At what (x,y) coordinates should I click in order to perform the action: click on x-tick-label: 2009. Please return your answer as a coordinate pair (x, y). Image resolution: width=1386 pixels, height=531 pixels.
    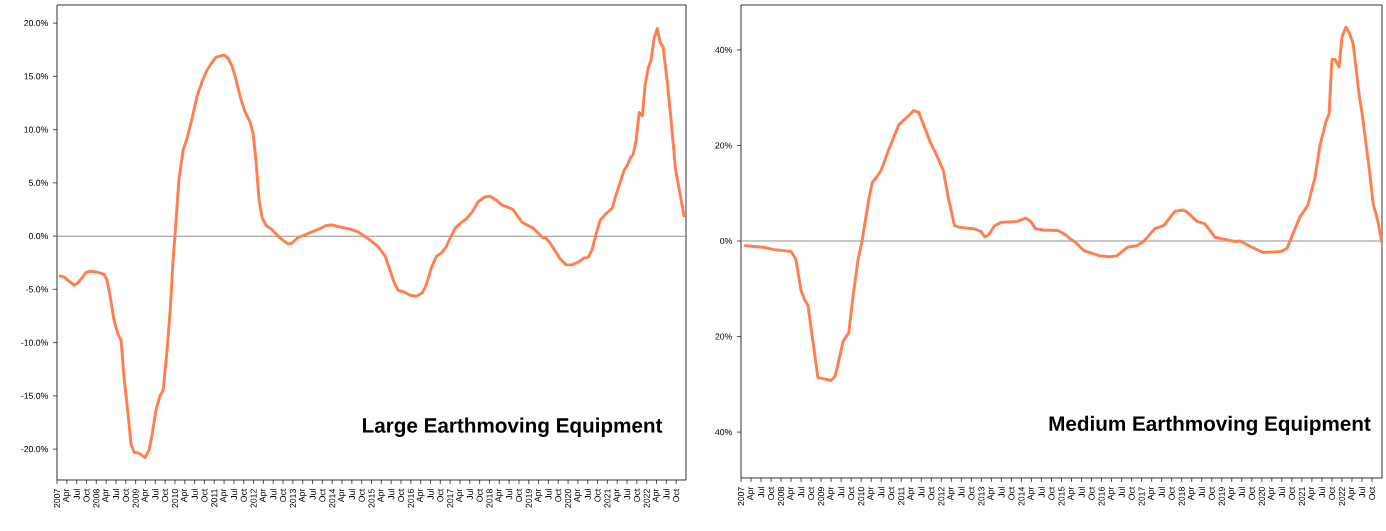
    Looking at the image, I should click on (821, 496).